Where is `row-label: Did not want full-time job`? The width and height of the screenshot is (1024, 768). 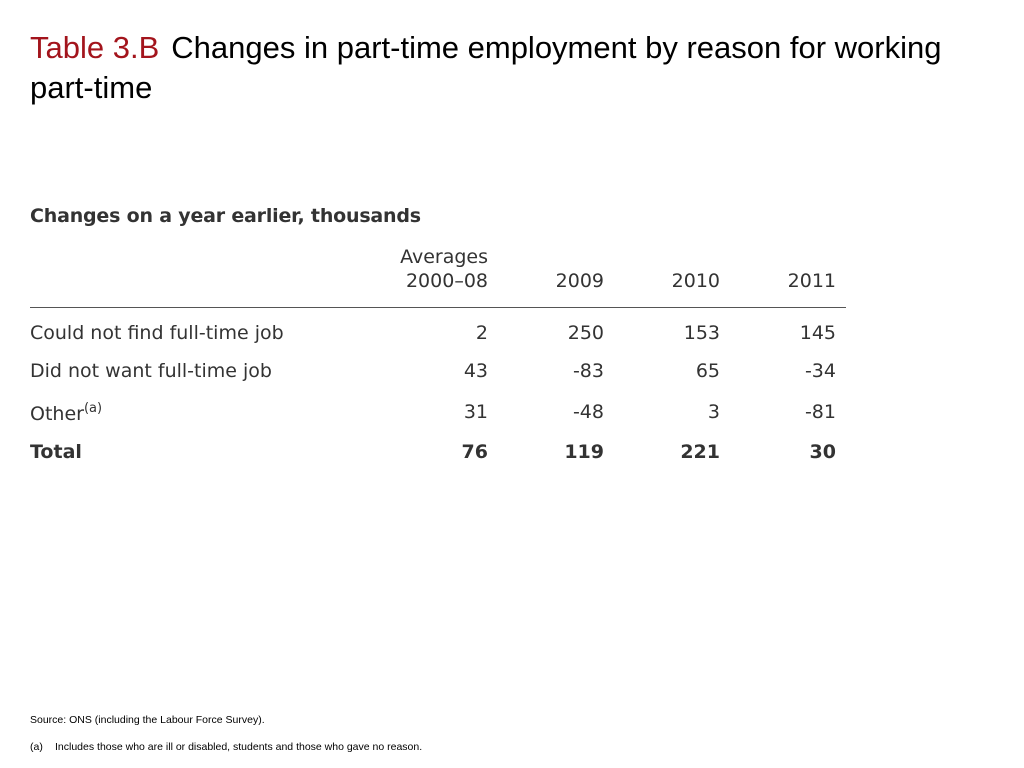 row-label: Did not want full-time job is located at coordinates (151, 371).